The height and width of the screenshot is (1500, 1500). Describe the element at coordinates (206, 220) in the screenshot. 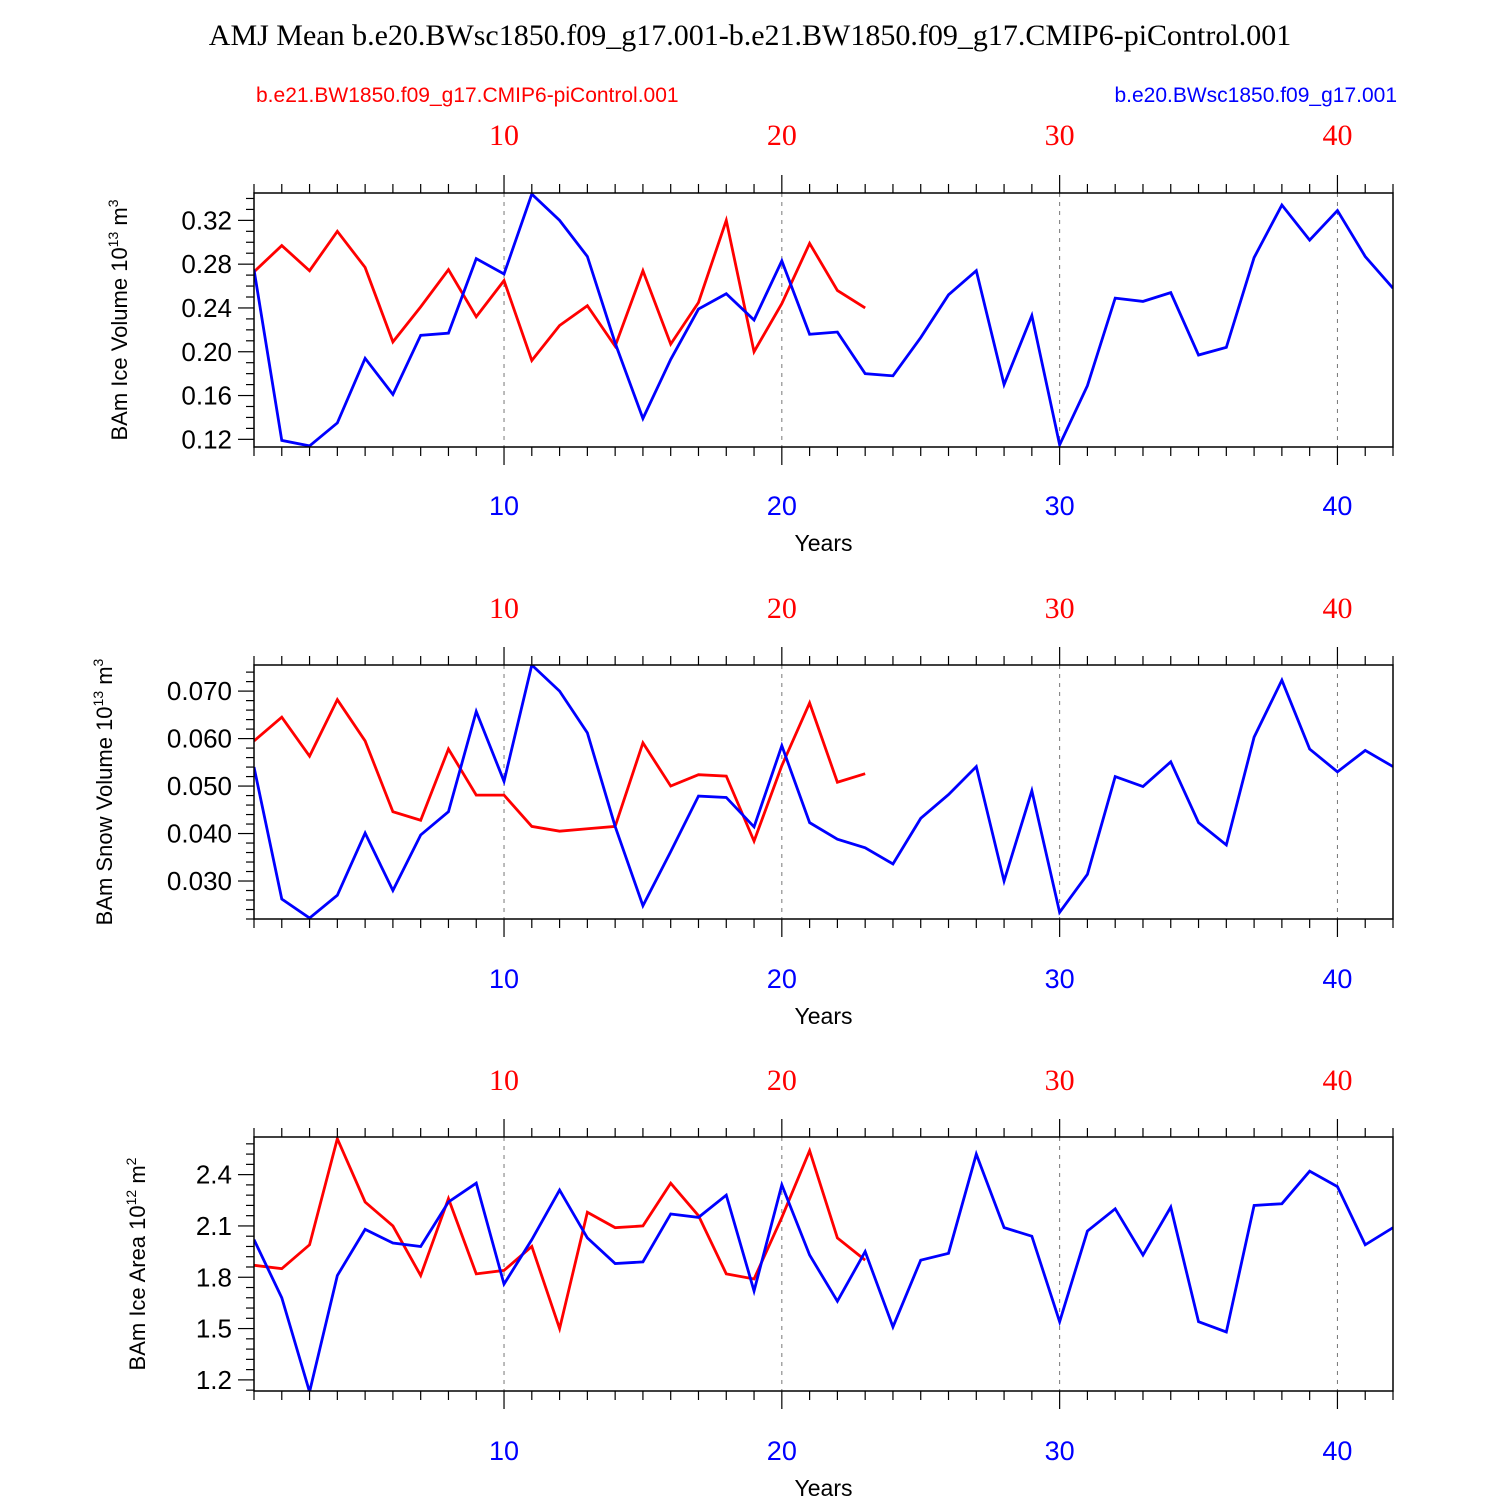

I see `y-tick-label: 0.32` at that location.